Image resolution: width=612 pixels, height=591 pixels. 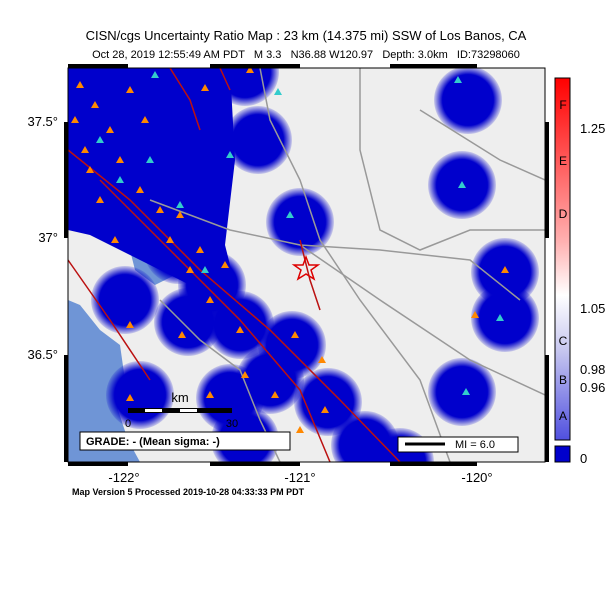 I want to click on colorbar, so click(x=562, y=259).